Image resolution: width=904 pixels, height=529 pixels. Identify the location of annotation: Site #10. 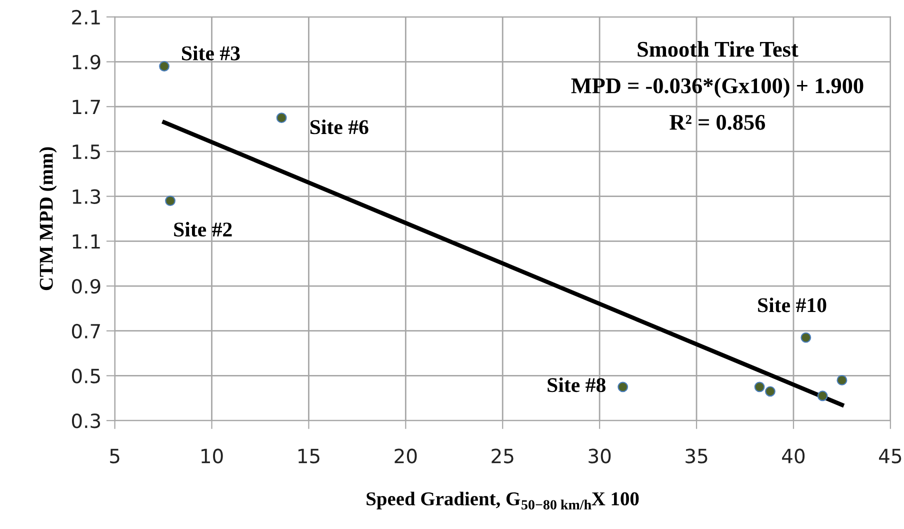
(792, 305).